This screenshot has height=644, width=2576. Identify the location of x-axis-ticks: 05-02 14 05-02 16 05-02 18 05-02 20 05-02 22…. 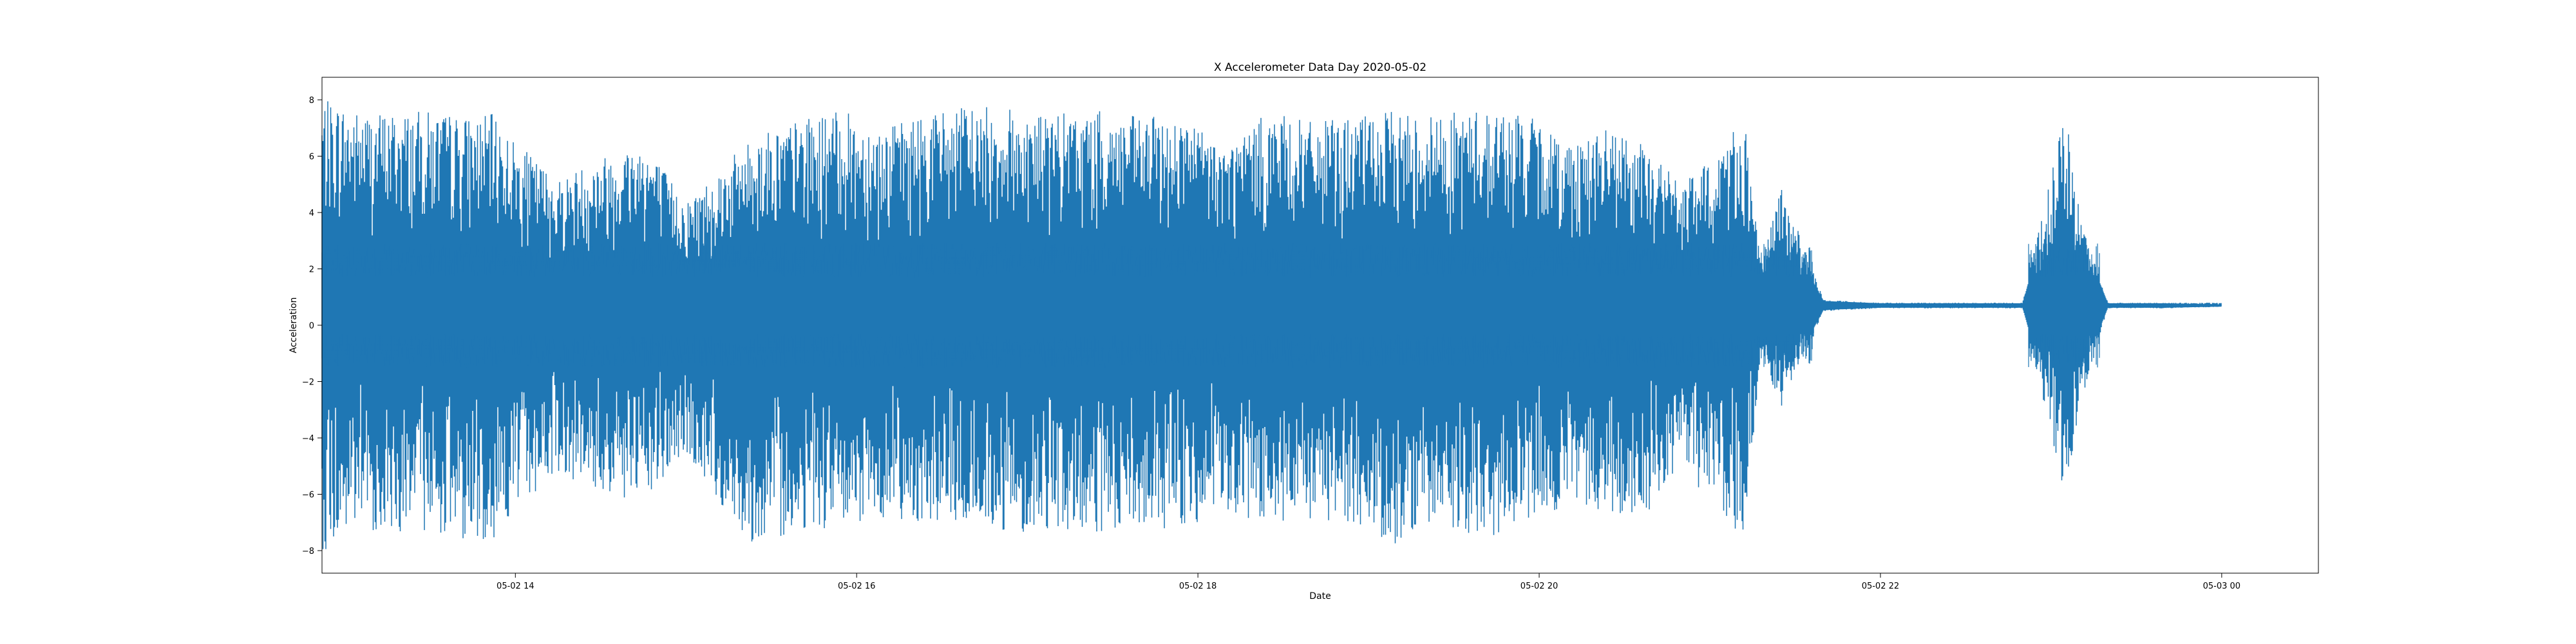
(1368, 582).